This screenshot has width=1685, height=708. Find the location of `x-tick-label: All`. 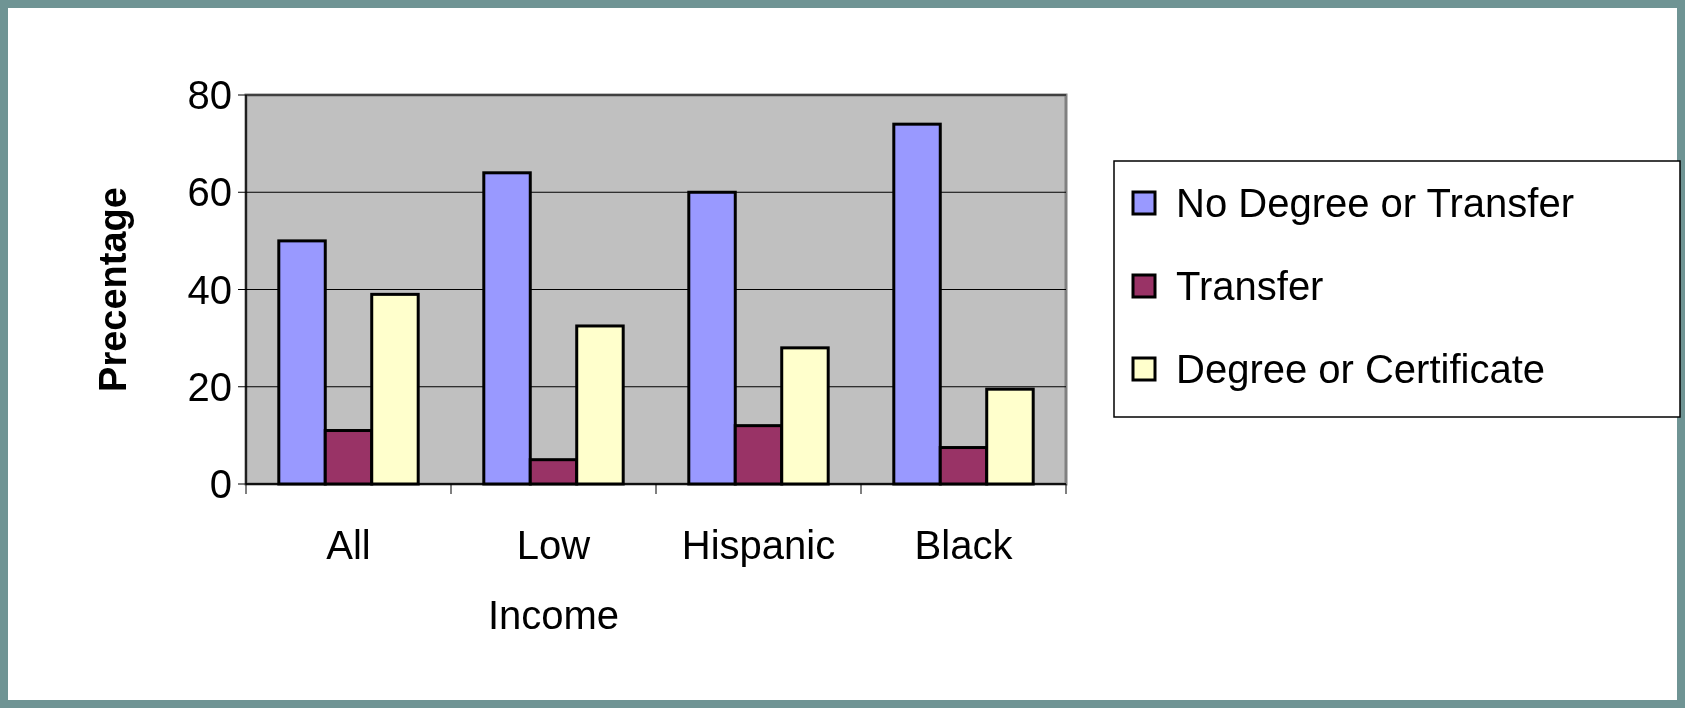

x-tick-label: All is located at coordinates (348, 545).